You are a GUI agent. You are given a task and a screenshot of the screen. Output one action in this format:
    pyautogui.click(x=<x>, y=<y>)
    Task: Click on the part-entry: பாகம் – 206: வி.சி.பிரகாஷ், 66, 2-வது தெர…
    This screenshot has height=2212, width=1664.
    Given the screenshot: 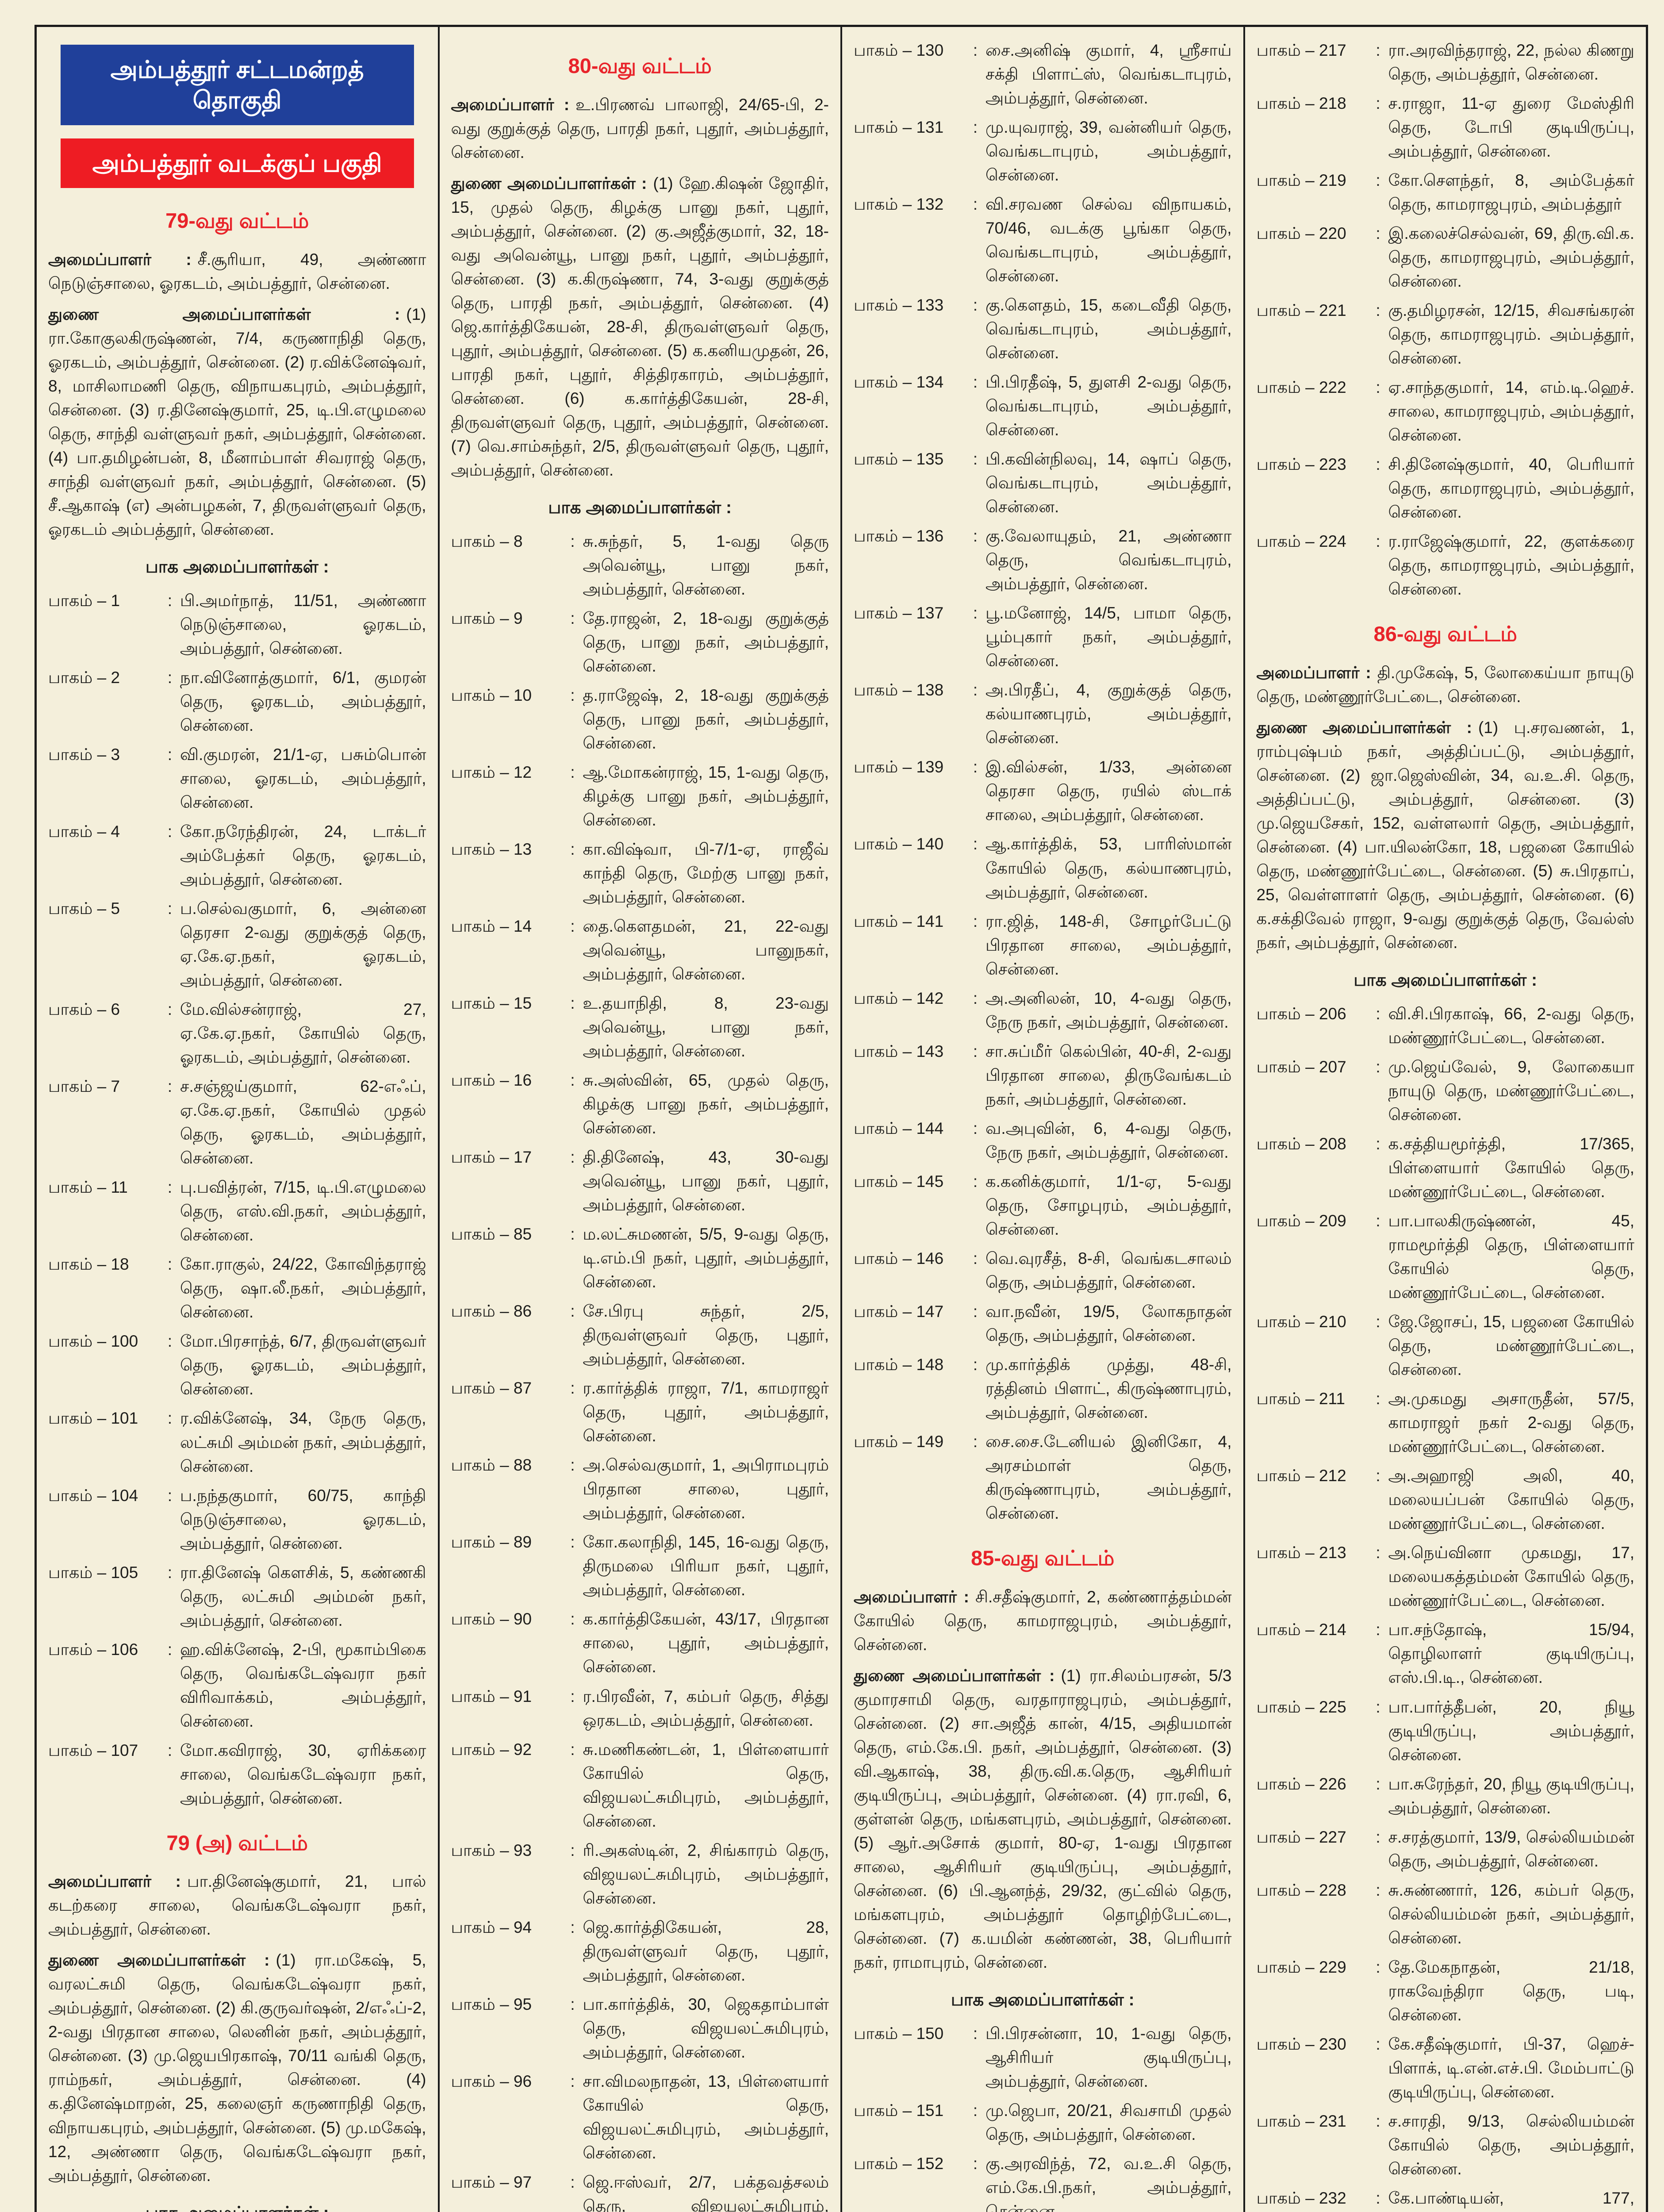 What is the action you would take?
    pyautogui.click(x=1446, y=1026)
    